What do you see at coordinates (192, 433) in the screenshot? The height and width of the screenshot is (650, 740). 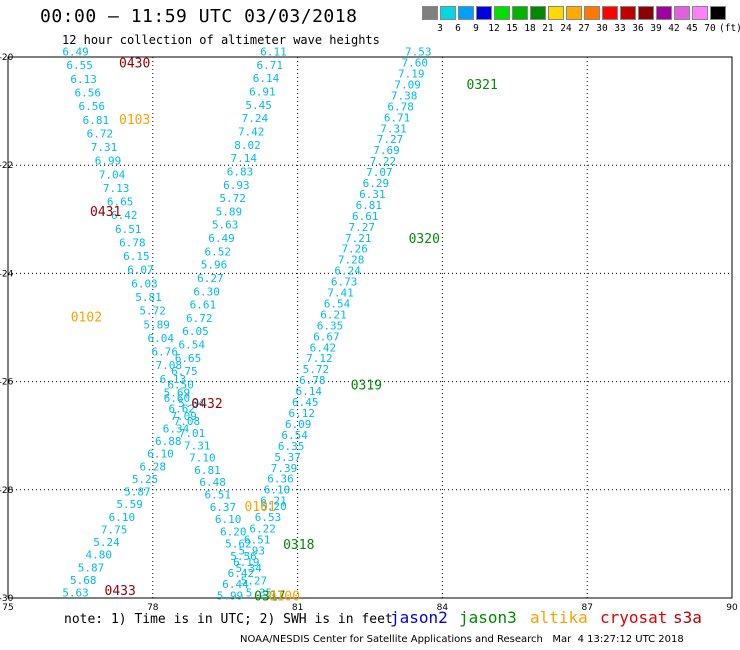 I see `swh-value: 7.01` at bounding box center [192, 433].